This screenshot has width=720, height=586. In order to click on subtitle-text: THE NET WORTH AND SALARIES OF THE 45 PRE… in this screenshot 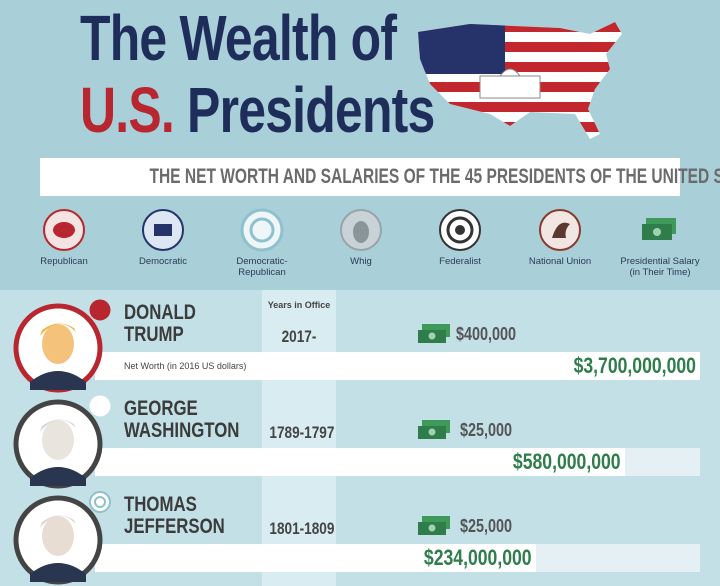, I will do `click(434, 176)`.